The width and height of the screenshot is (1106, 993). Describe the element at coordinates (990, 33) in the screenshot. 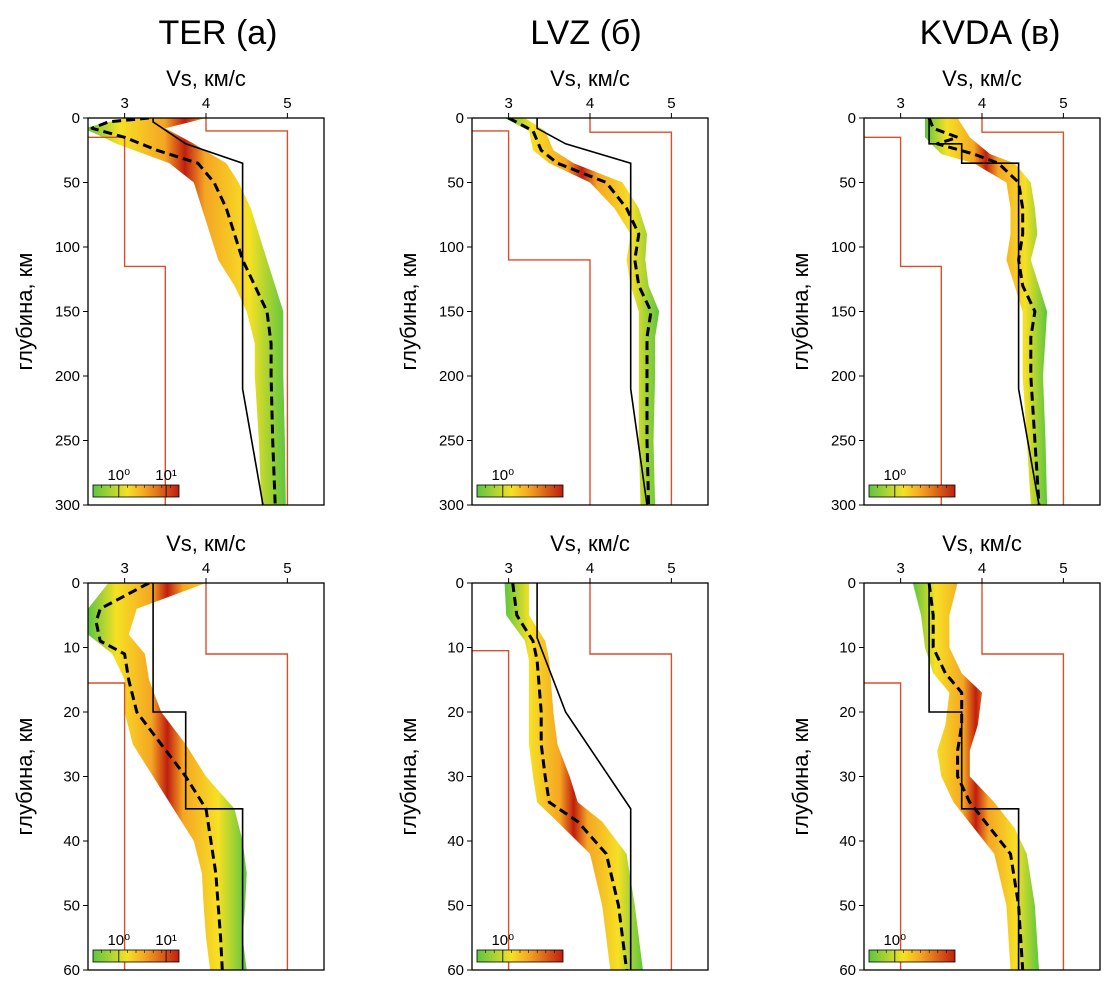

I see `column-title-kvda: KVDA (в)` at that location.